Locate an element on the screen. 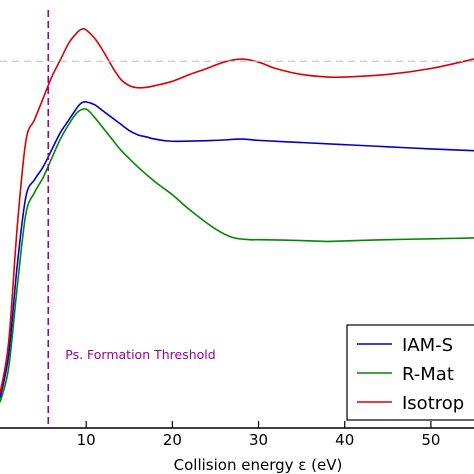  x-tick-label: 10 is located at coordinates (86, 440).